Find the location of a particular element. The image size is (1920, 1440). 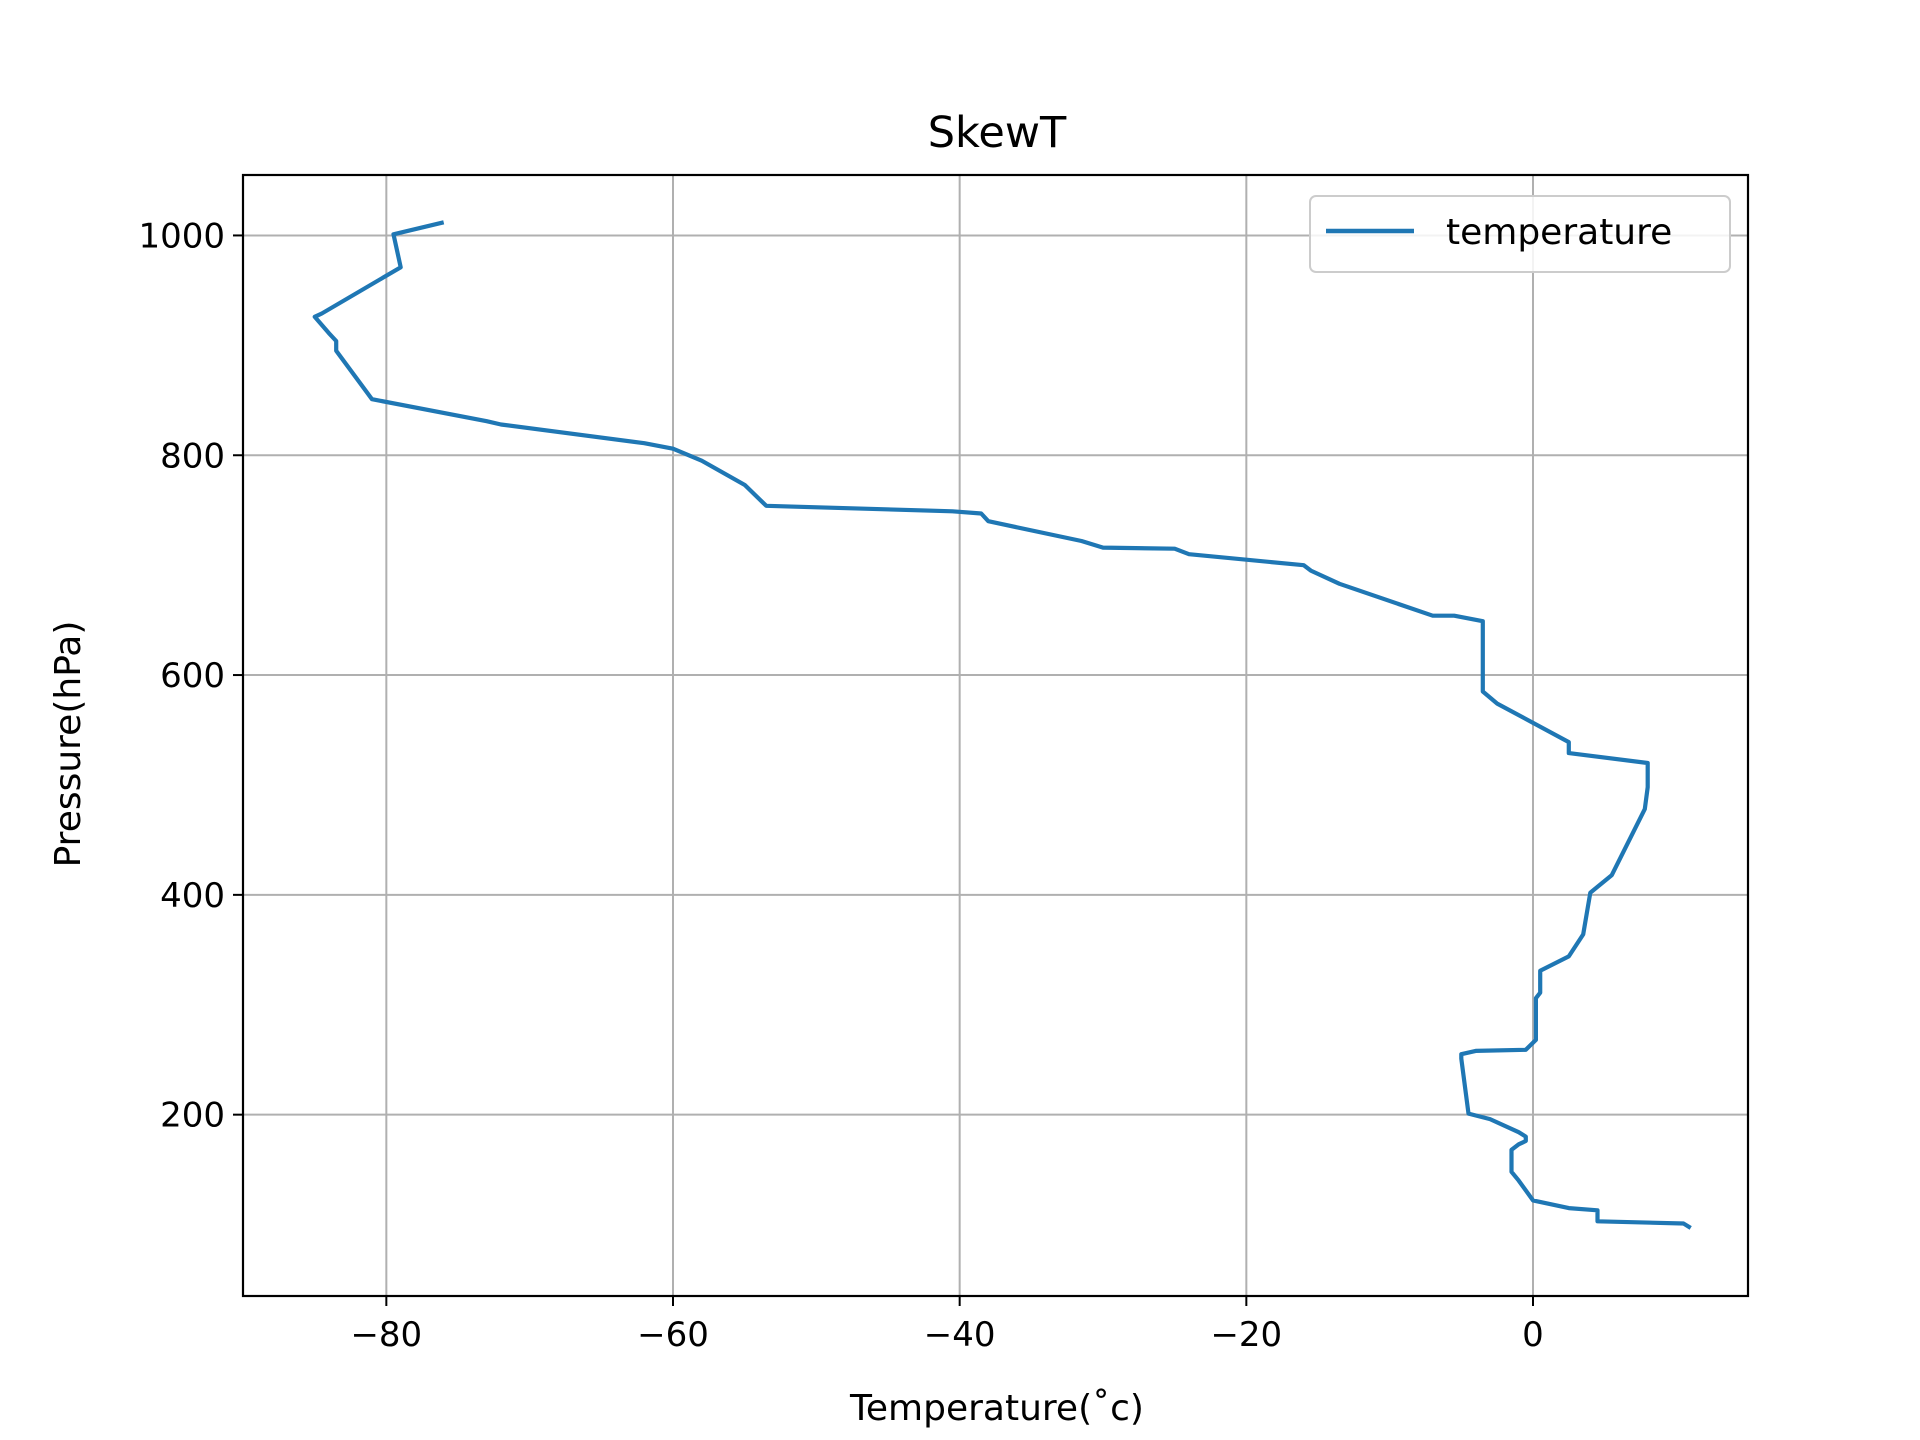

legend: temperature is located at coordinates (1520, 234).